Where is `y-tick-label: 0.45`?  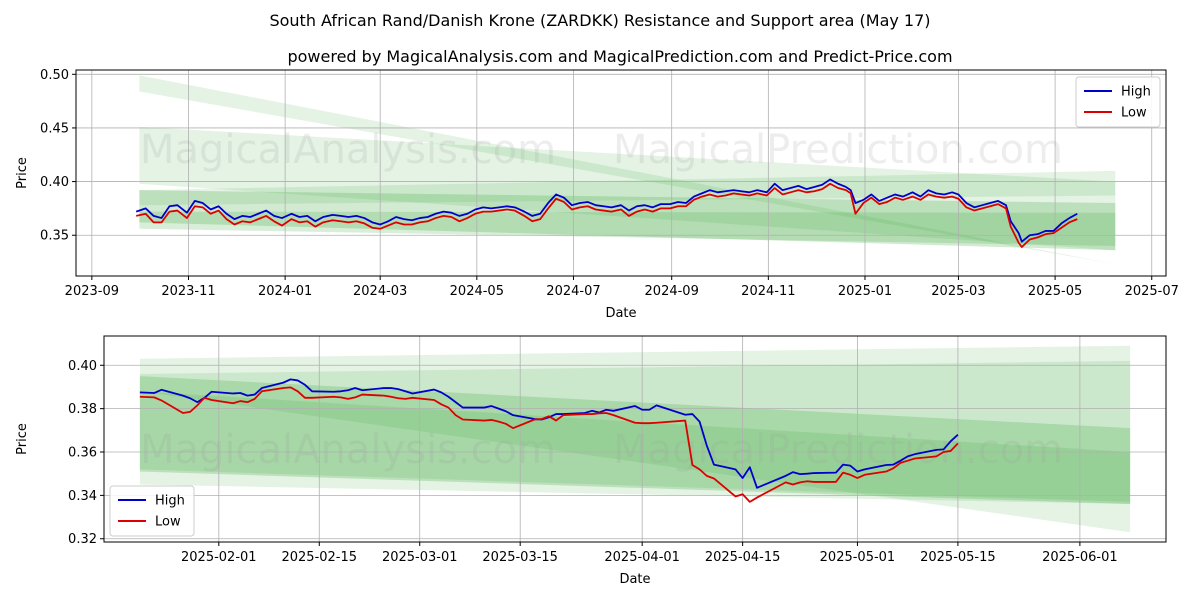 y-tick-label: 0.45 is located at coordinates (54, 128).